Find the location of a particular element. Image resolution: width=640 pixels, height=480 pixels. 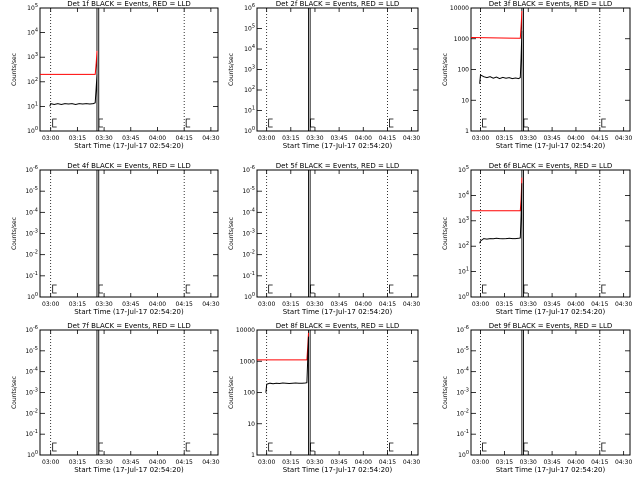

y-tick-label: 10⁻³ is located at coordinates (31, 233).